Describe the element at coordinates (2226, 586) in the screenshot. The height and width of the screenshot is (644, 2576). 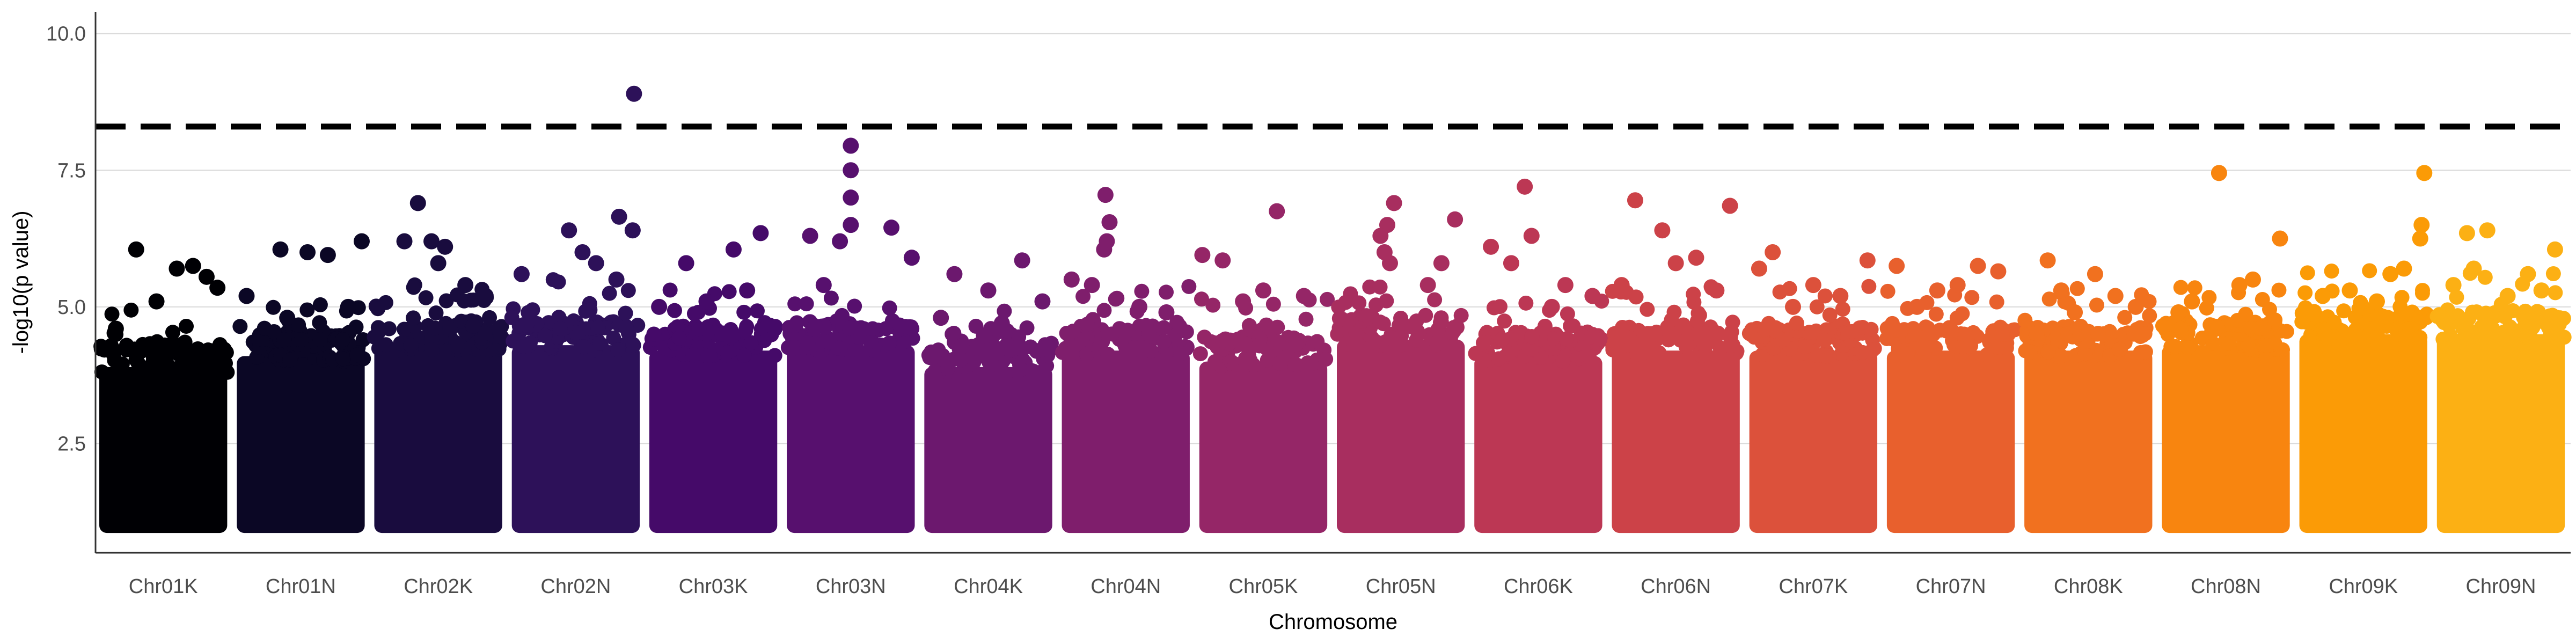
I see `x-tick-label: Chr08N` at that location.